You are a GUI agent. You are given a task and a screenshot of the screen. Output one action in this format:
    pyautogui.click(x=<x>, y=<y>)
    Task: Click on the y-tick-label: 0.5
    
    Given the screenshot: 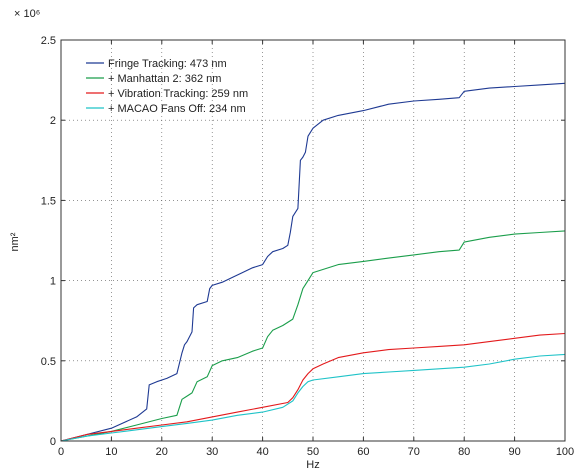 What is the action you would take?
    pyautogui.click(x=48, y=362)
    